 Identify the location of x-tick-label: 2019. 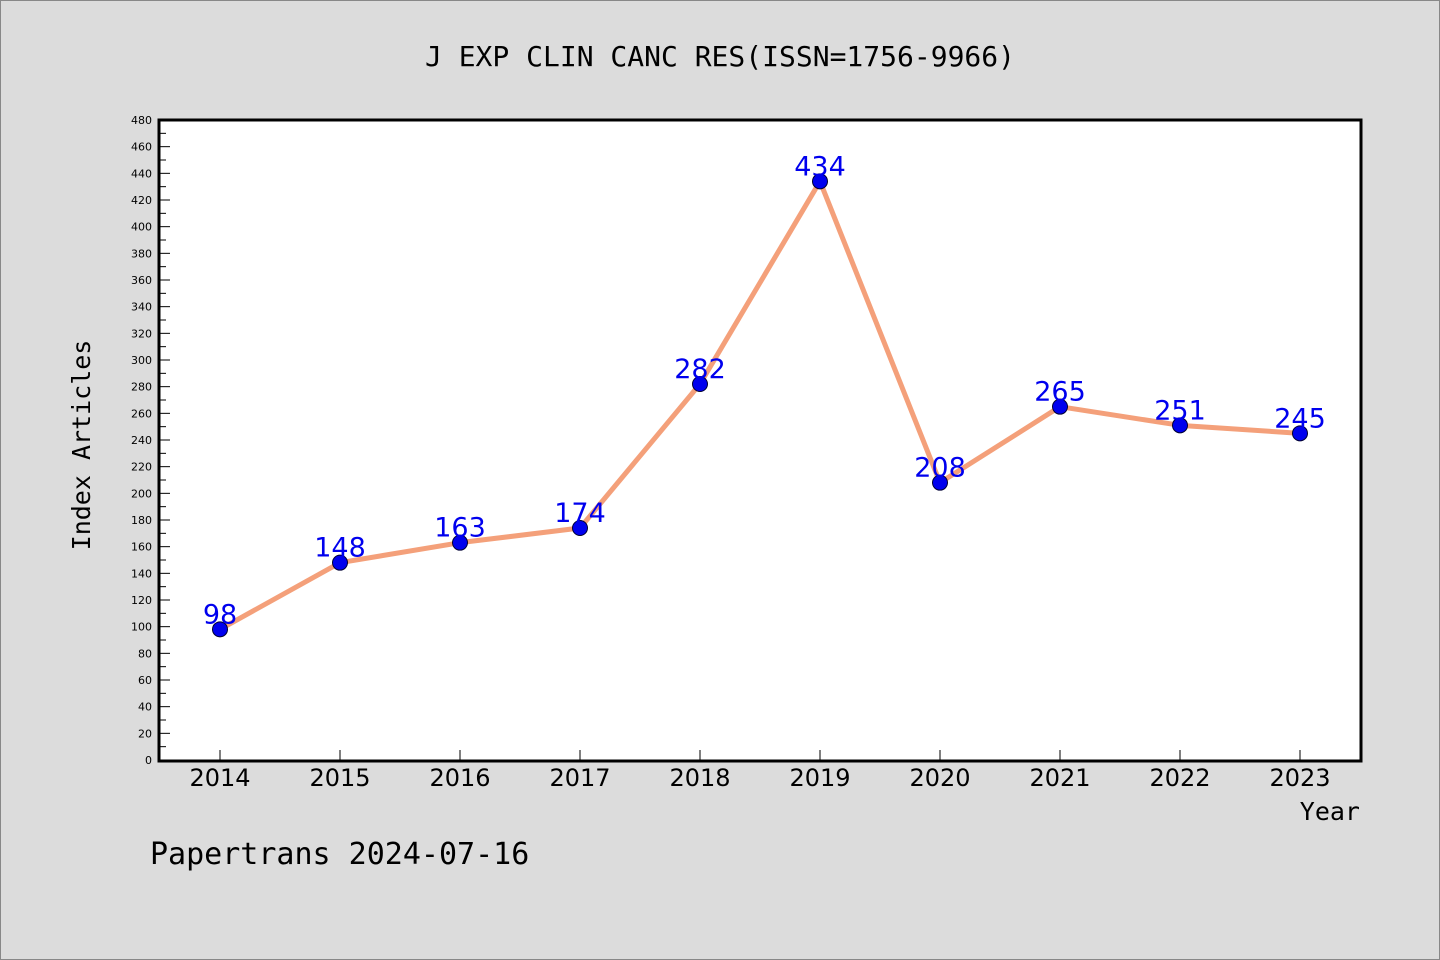
(819, 778).